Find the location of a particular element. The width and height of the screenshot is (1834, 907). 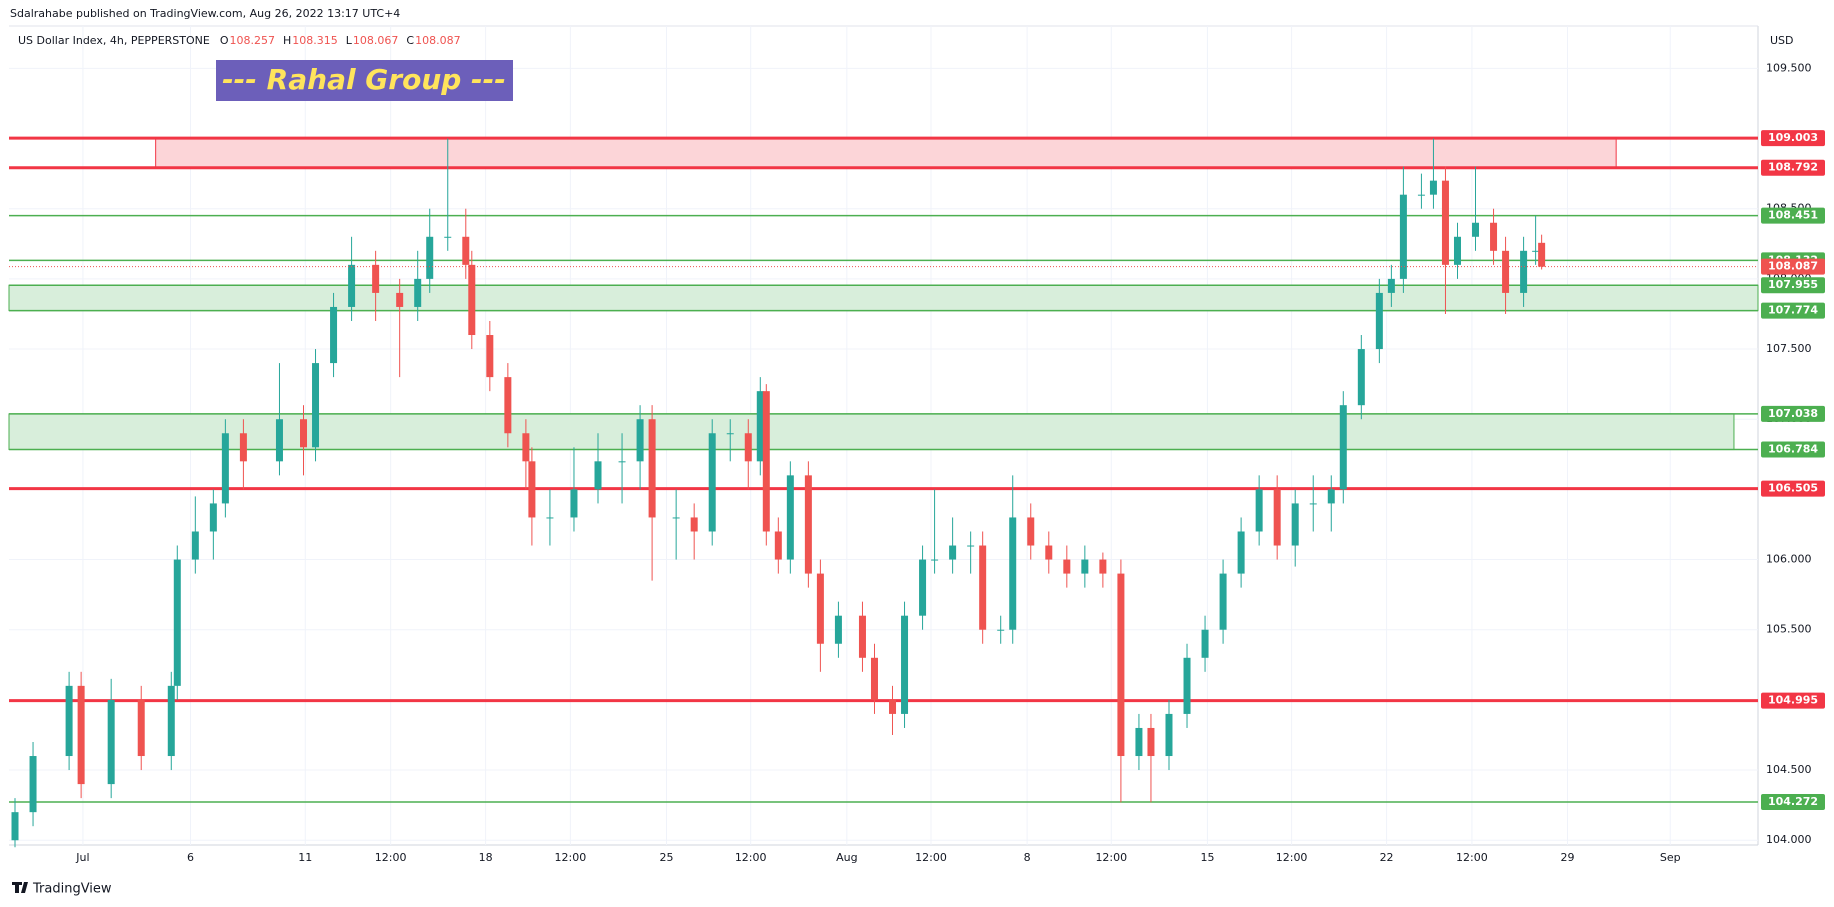

banner-box is located at coordinates (364, 80).